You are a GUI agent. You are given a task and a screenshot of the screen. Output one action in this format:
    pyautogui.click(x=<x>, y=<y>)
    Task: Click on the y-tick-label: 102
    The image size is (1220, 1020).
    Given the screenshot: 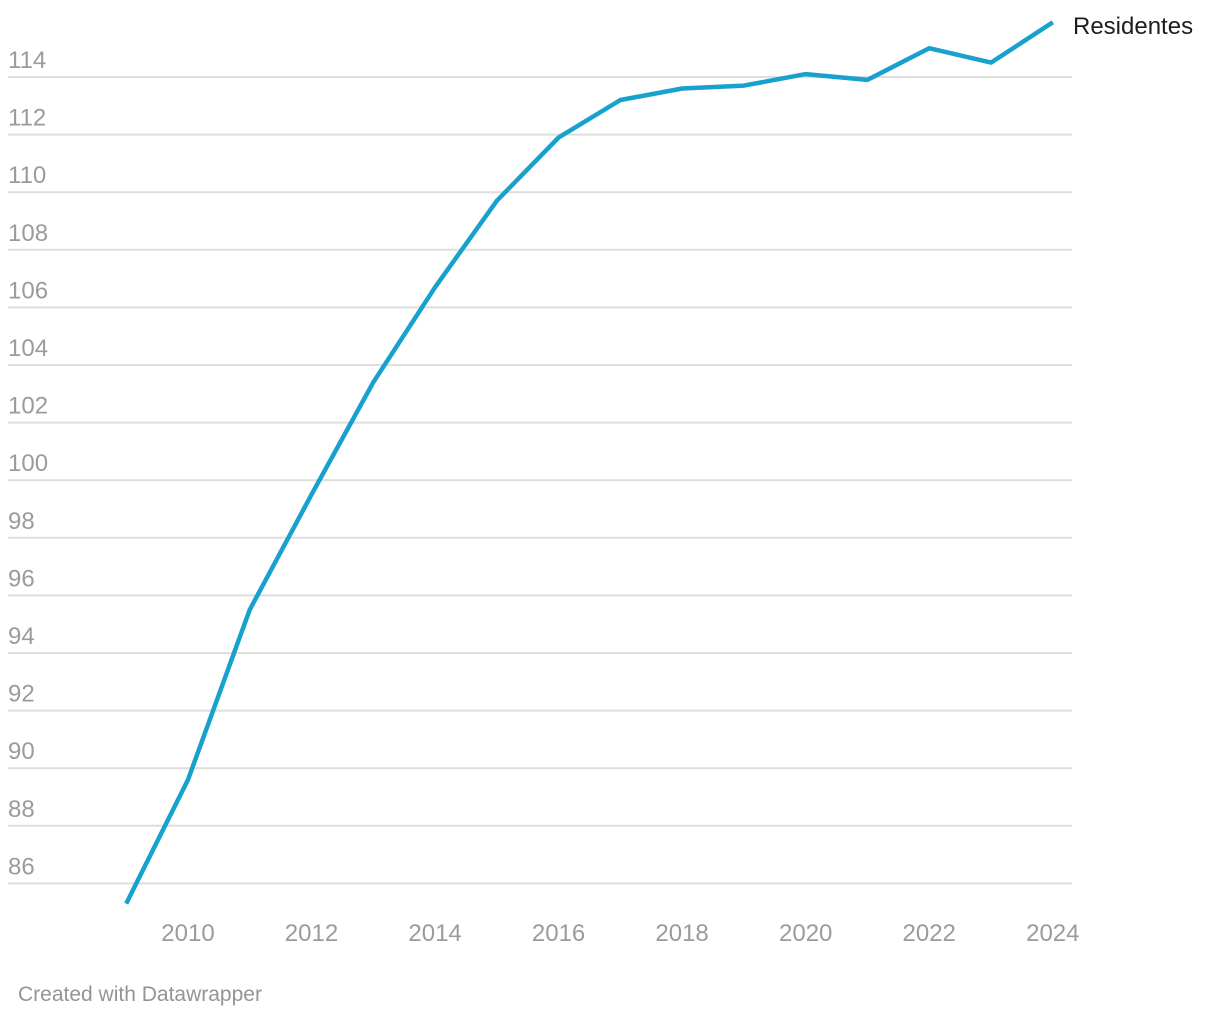 What is the action you would take?
    pyautogui.click(x=28, y=406)
    